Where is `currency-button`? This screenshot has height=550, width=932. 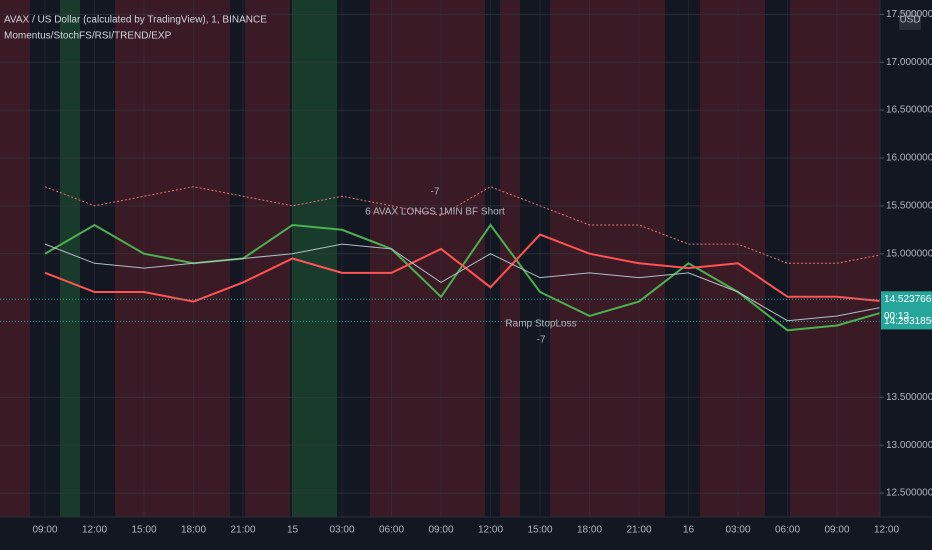 currency-button is located at coordinates (910, 20).